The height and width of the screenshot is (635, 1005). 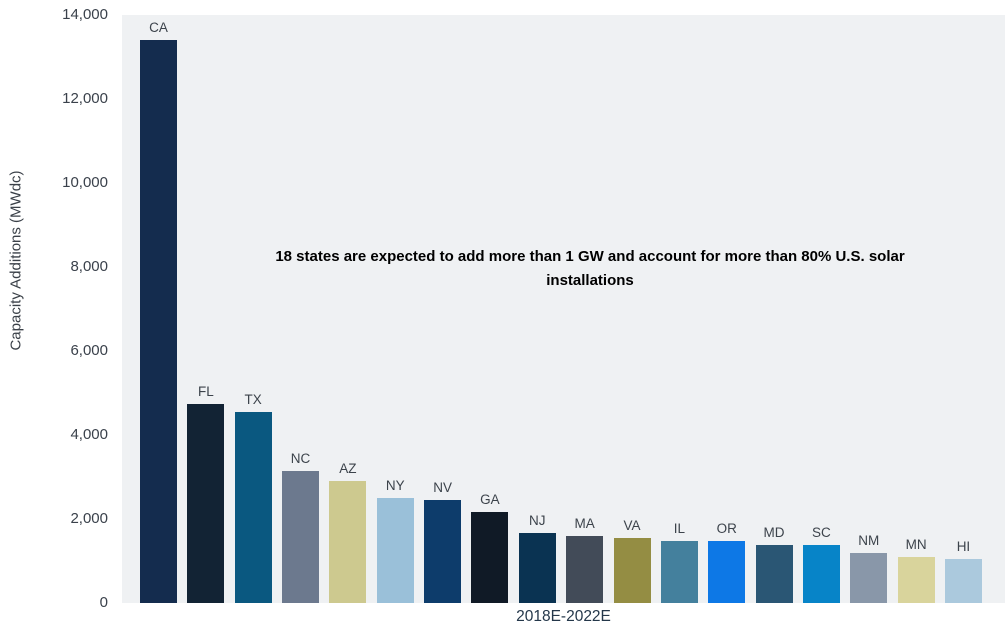 What do you see at coordinates (916, 544) in the screenshot?
I see `bar-label-mn: MN` at bounding box center [916, 544].